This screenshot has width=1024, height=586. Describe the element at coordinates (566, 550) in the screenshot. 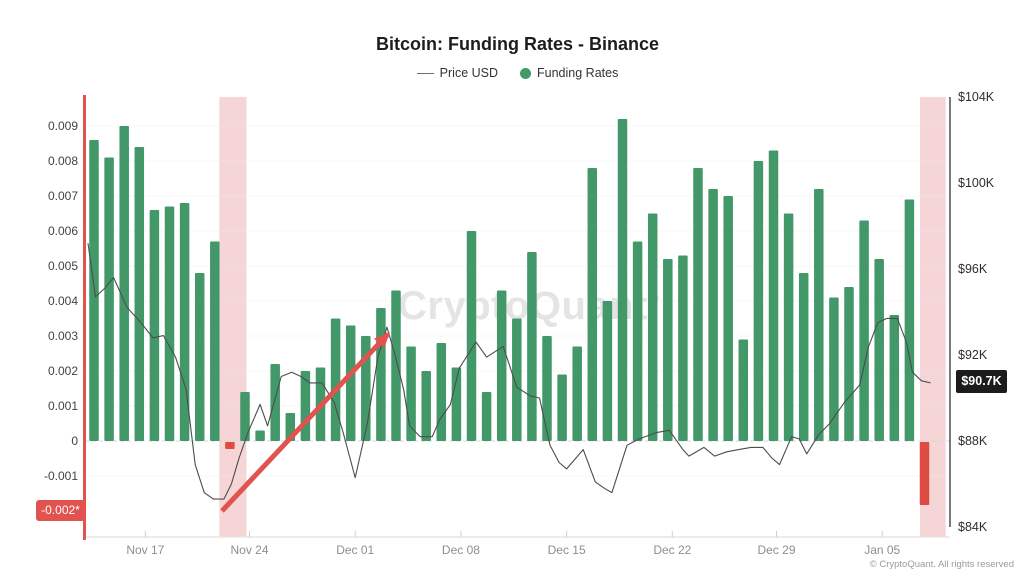

I see `x-axis-label: Dec 15` at that location.